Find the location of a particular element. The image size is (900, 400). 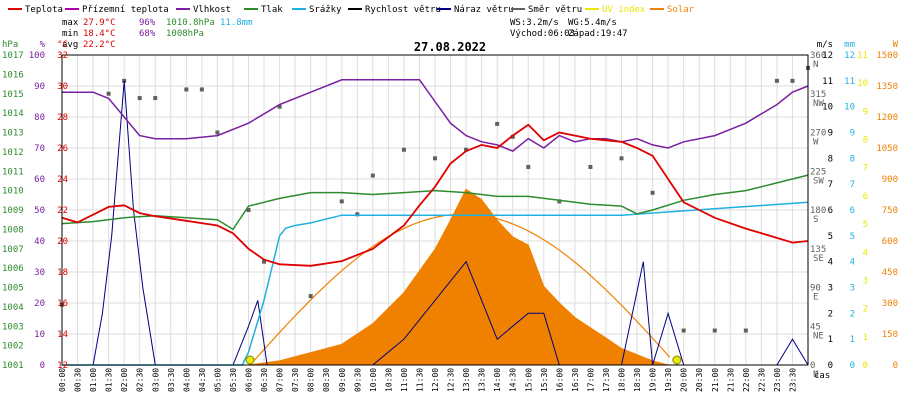

y-tick-label: 1350 is located at coordinates (887, 87).